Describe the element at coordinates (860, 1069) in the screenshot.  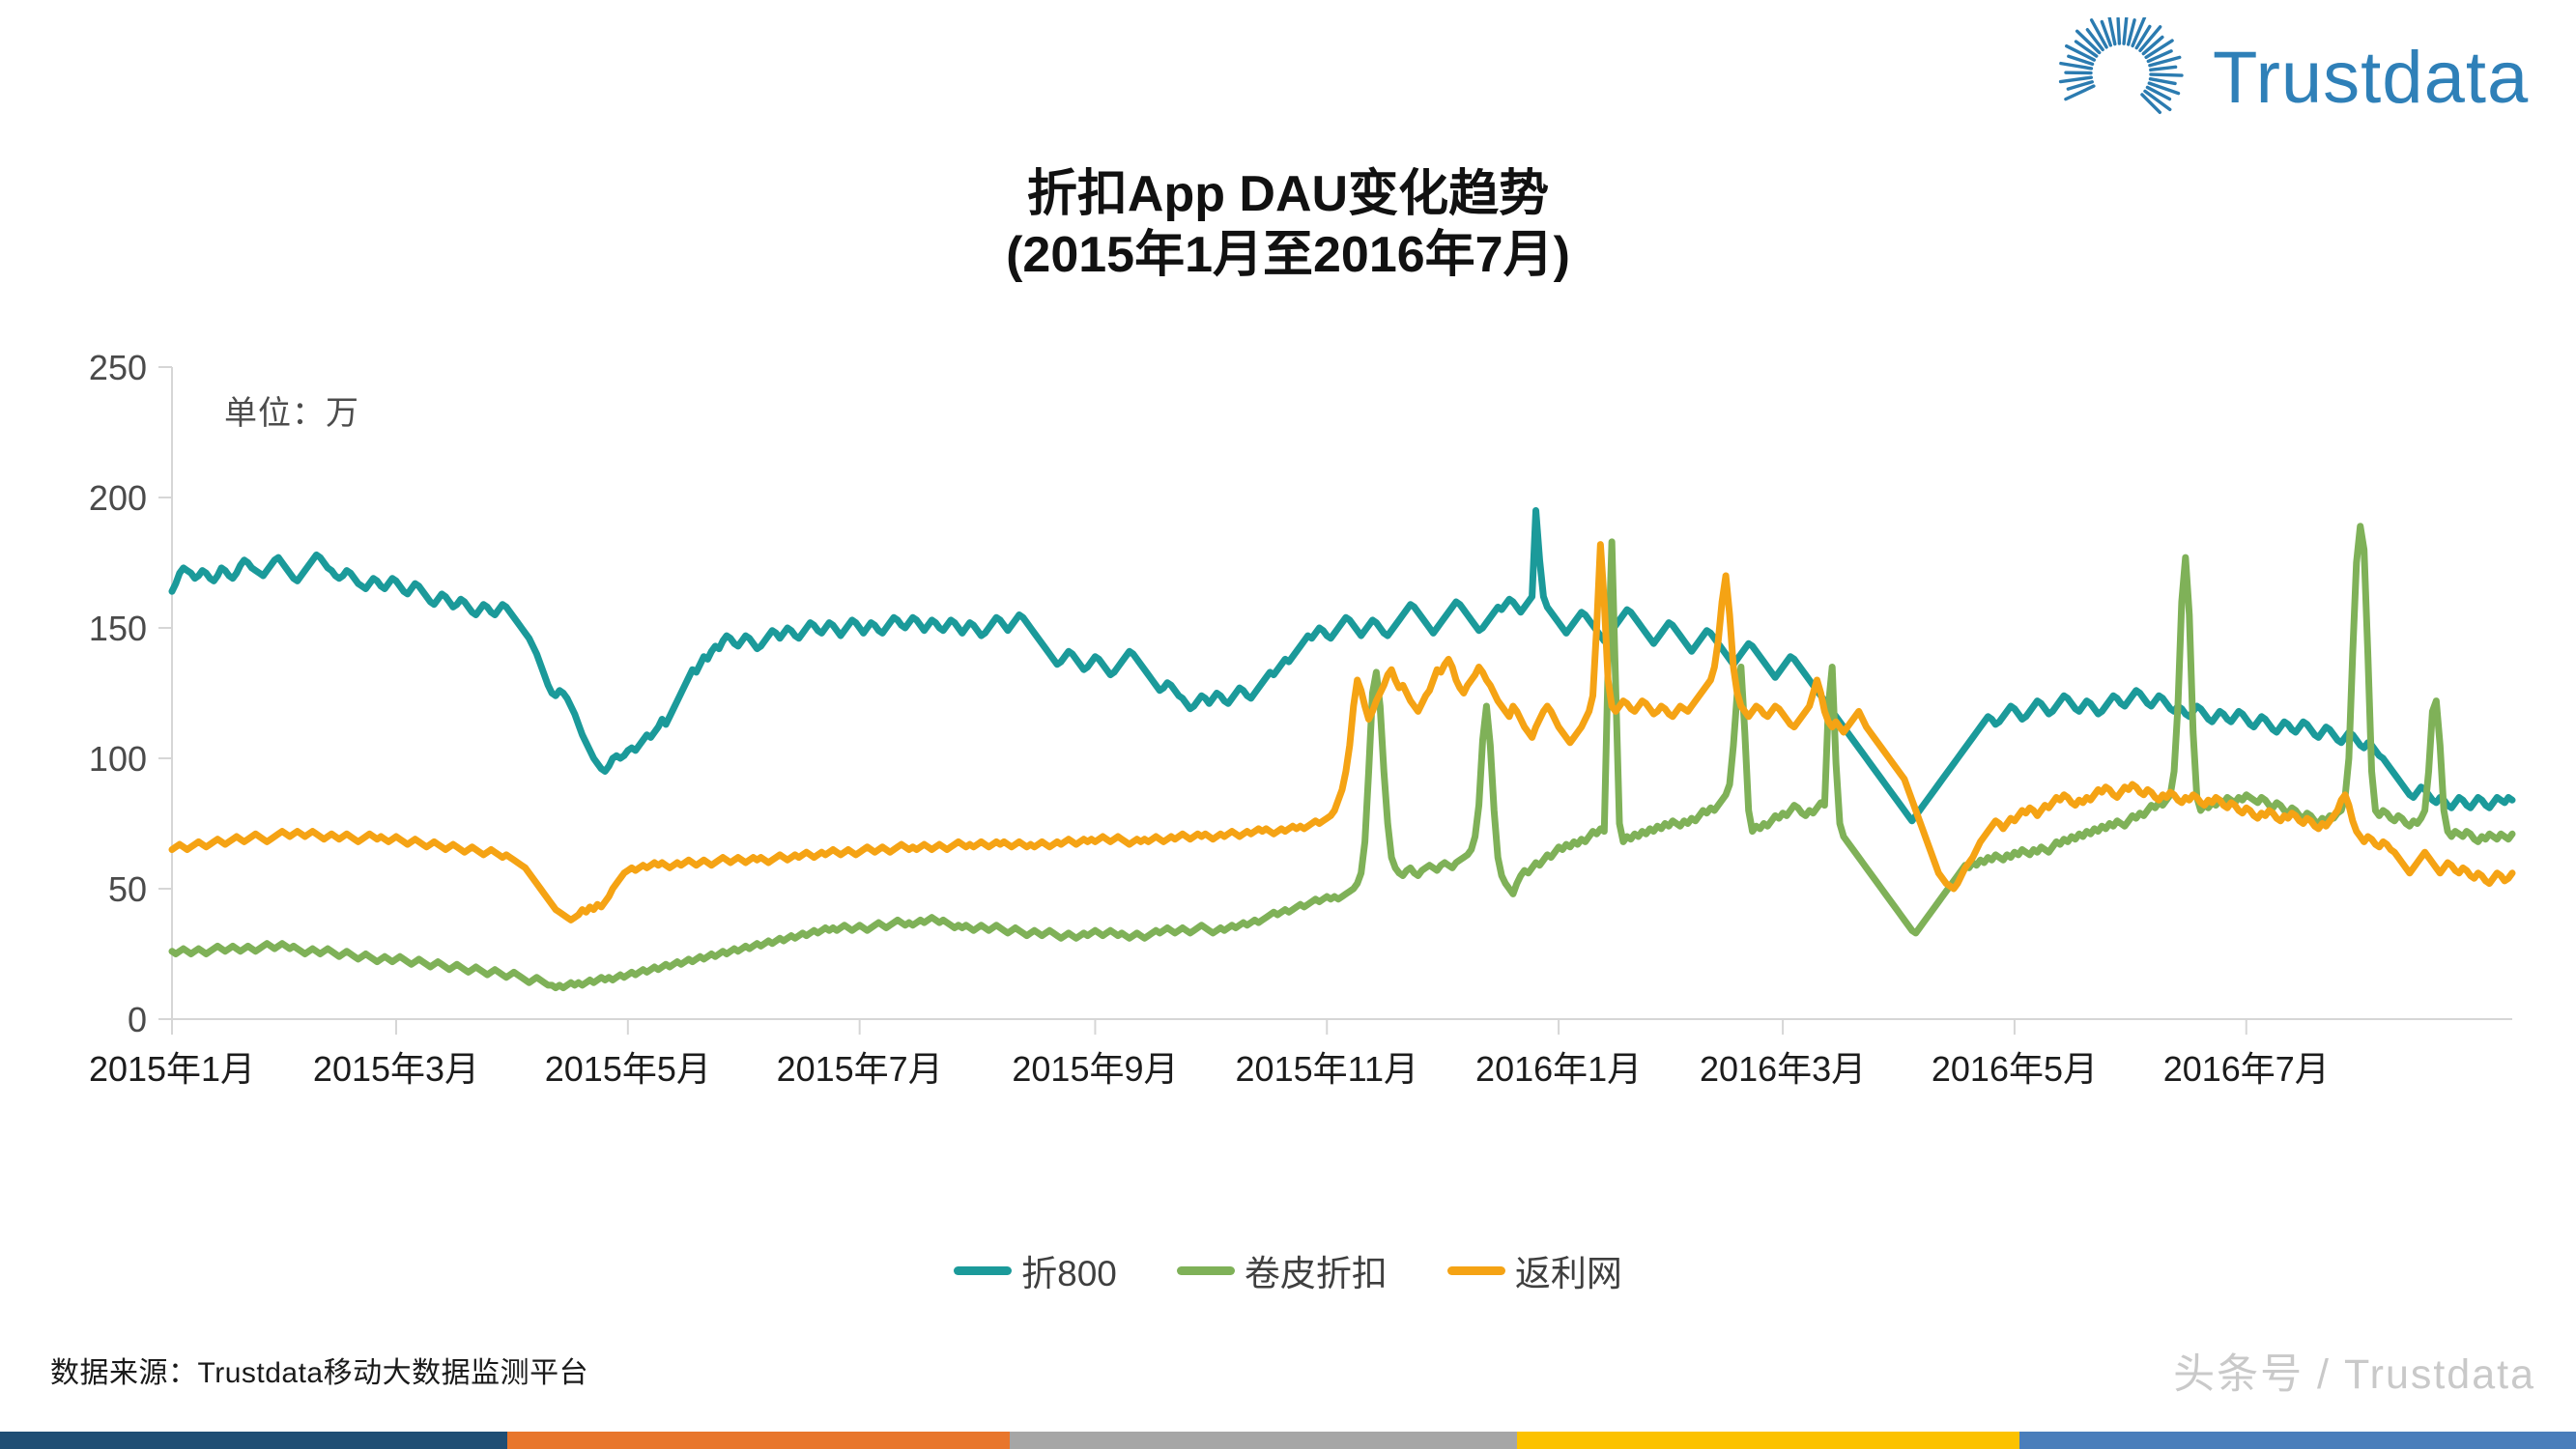
I see `x-tick-label: 2015年7月` at that location.